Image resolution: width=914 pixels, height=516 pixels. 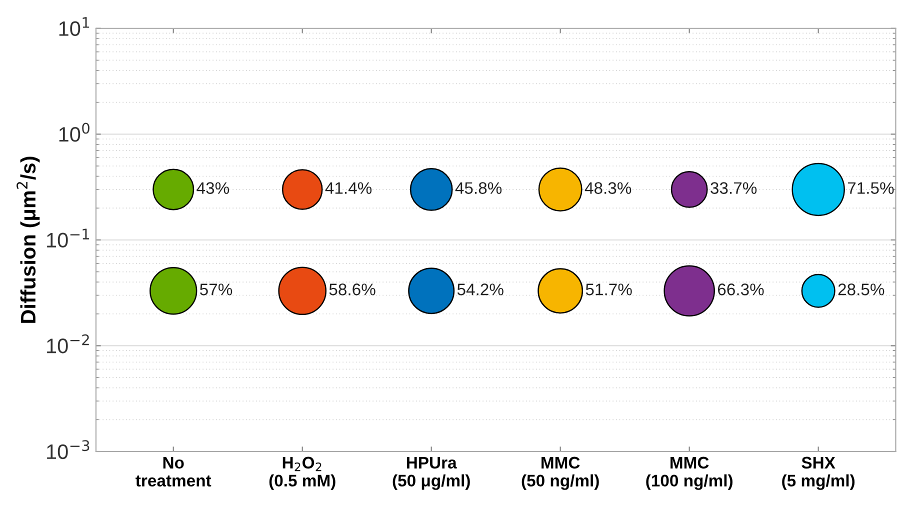 What do you see at coordinates (174, 471) in the screenshot?
I see `x-tick-label: No treatment` at bounding box center [174, 471].